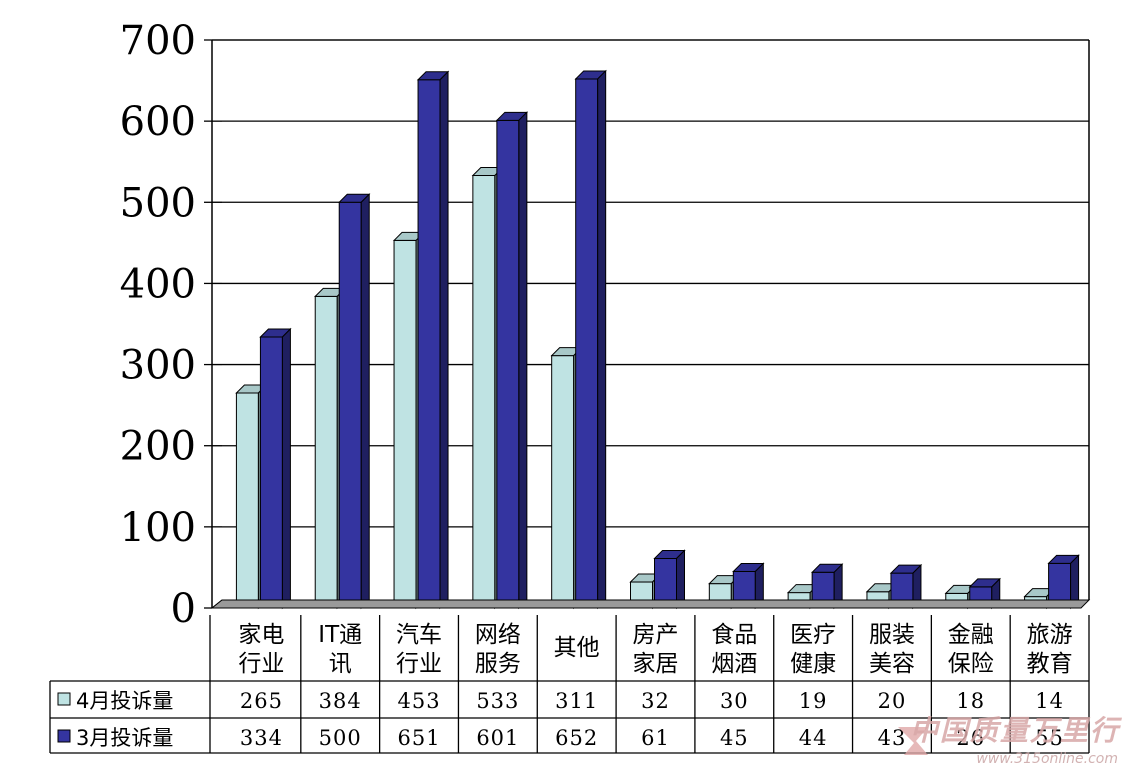 The height and width of the screenshot is (767, 1132). Describe the element at coordinates (1049, 701) in the screenshot. I see `table-value: 14` at that location.